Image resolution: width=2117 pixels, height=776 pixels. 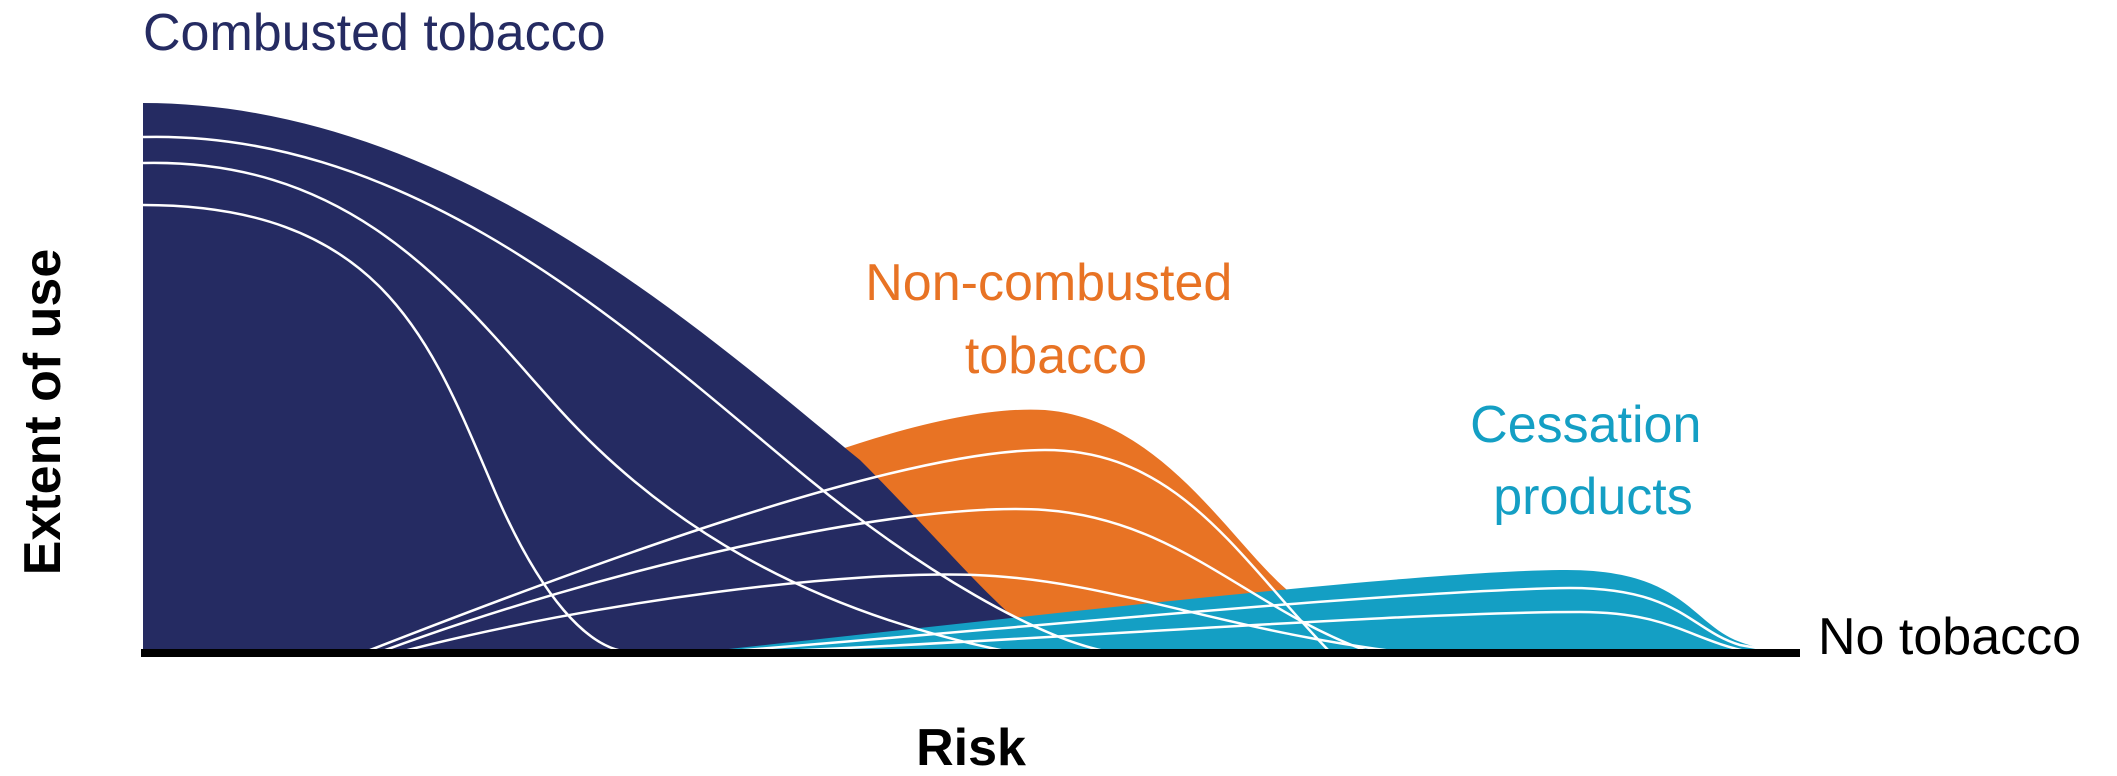 What do you see at coordinates (1593, 461) in the screenshot?
I see `cessation-products-label: Cessation products` at bounding box center [1593, 461].